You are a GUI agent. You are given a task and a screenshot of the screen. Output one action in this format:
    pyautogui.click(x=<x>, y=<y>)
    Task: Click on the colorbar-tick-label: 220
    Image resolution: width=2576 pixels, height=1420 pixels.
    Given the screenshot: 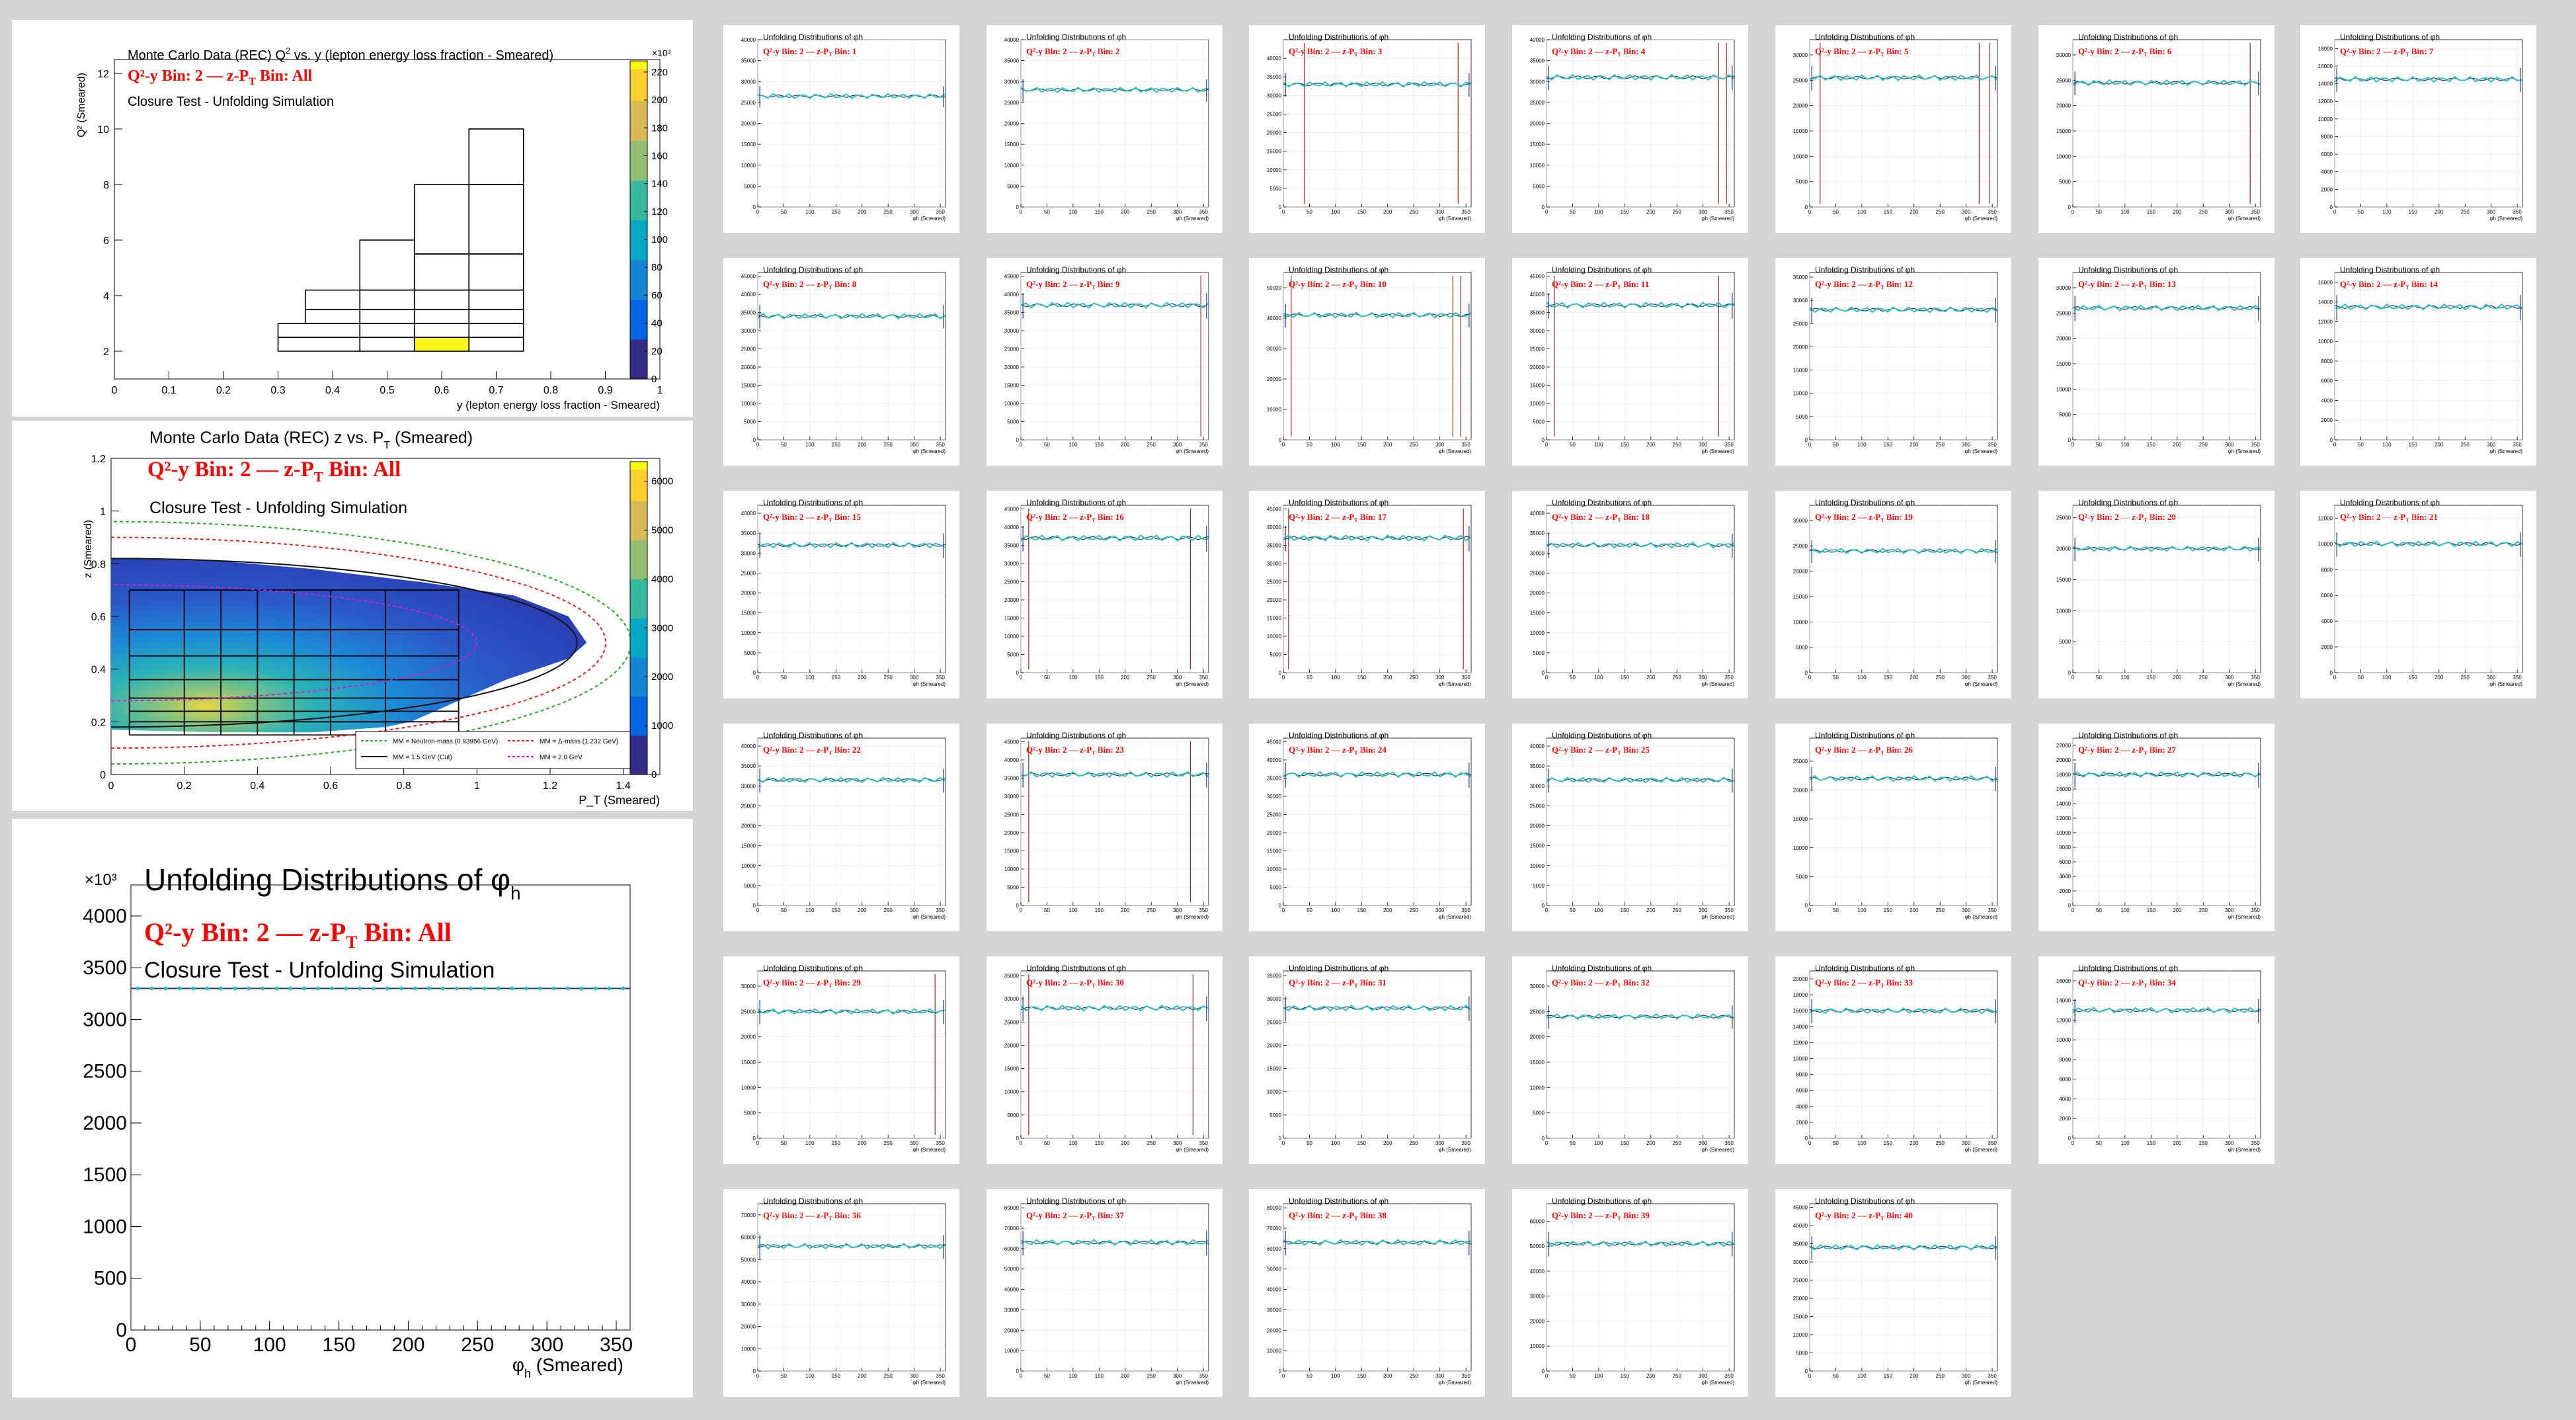 What is the action you would take?
    pyautogui.click(x=659, y=72)
    